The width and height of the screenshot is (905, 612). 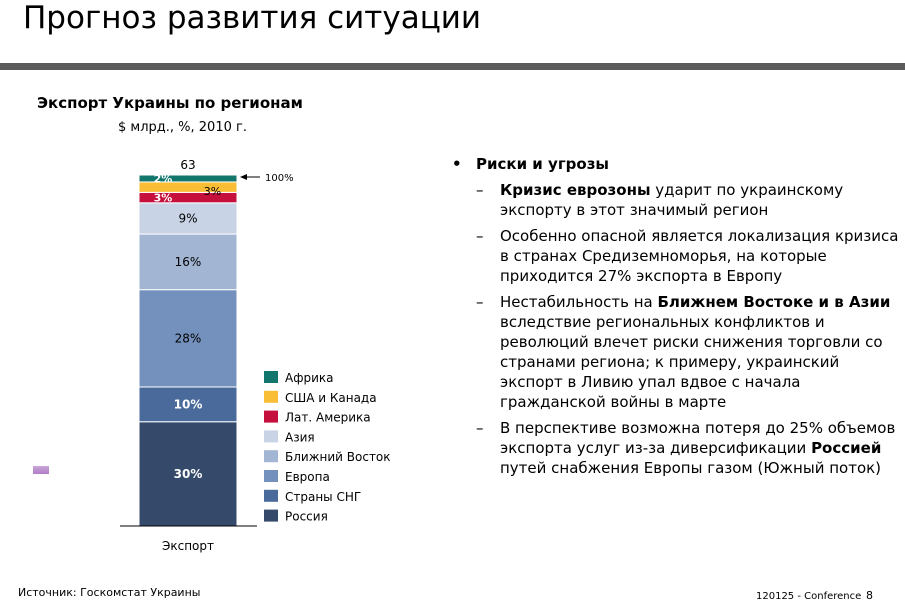 What do you see at coordinates (575, 190) in the screenshot?
I see `risk-item-bold: Кризис еврозоны` at bounding box center [575, 190].